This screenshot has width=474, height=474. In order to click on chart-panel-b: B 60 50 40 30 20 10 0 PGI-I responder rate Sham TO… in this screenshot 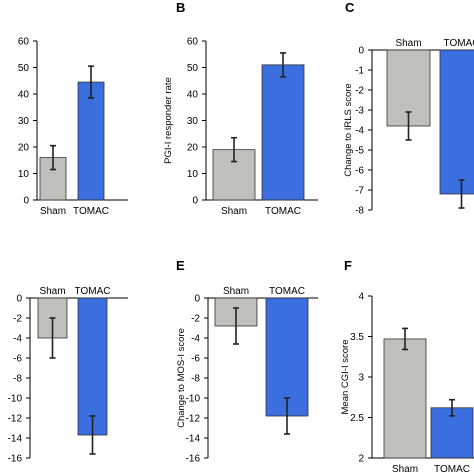, I will do `click(240, 108)`.